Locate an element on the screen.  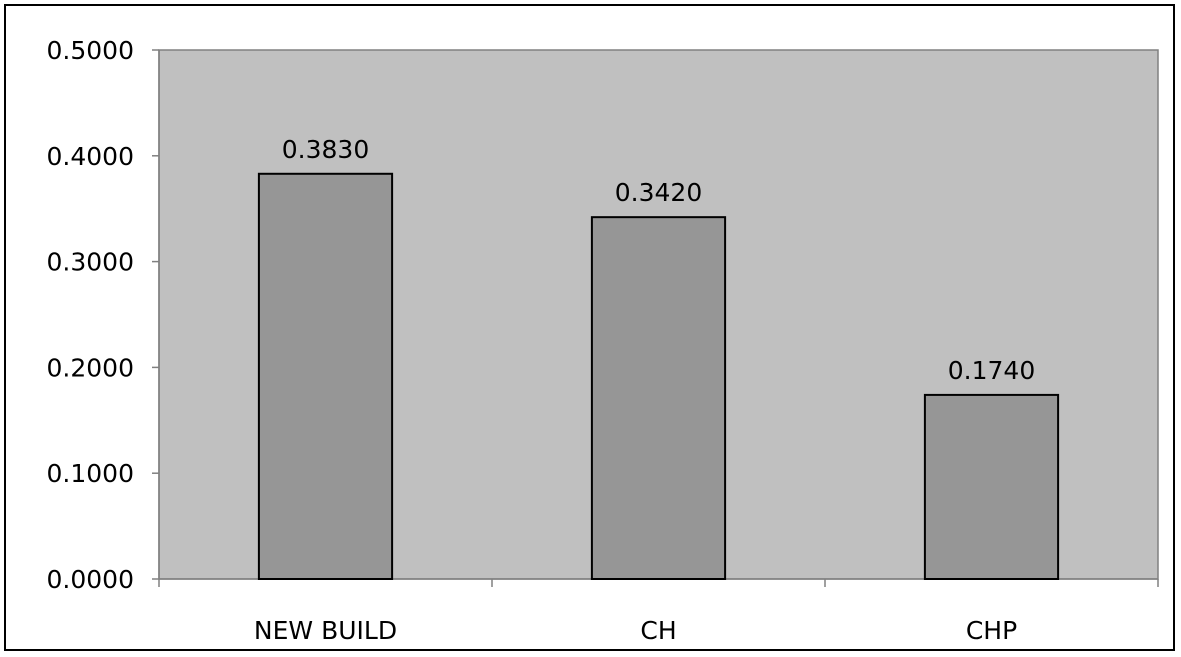
y-tick-label: 0.5000 is located at coordinates (90, 50).